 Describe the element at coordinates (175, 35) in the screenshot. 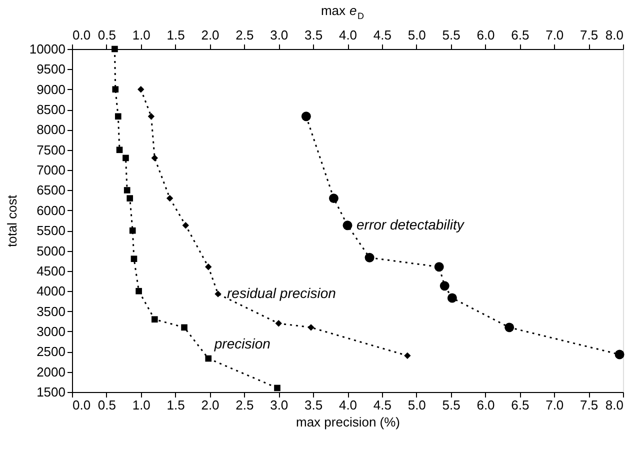

I see `x2-tick-label: 1.5` at that location.